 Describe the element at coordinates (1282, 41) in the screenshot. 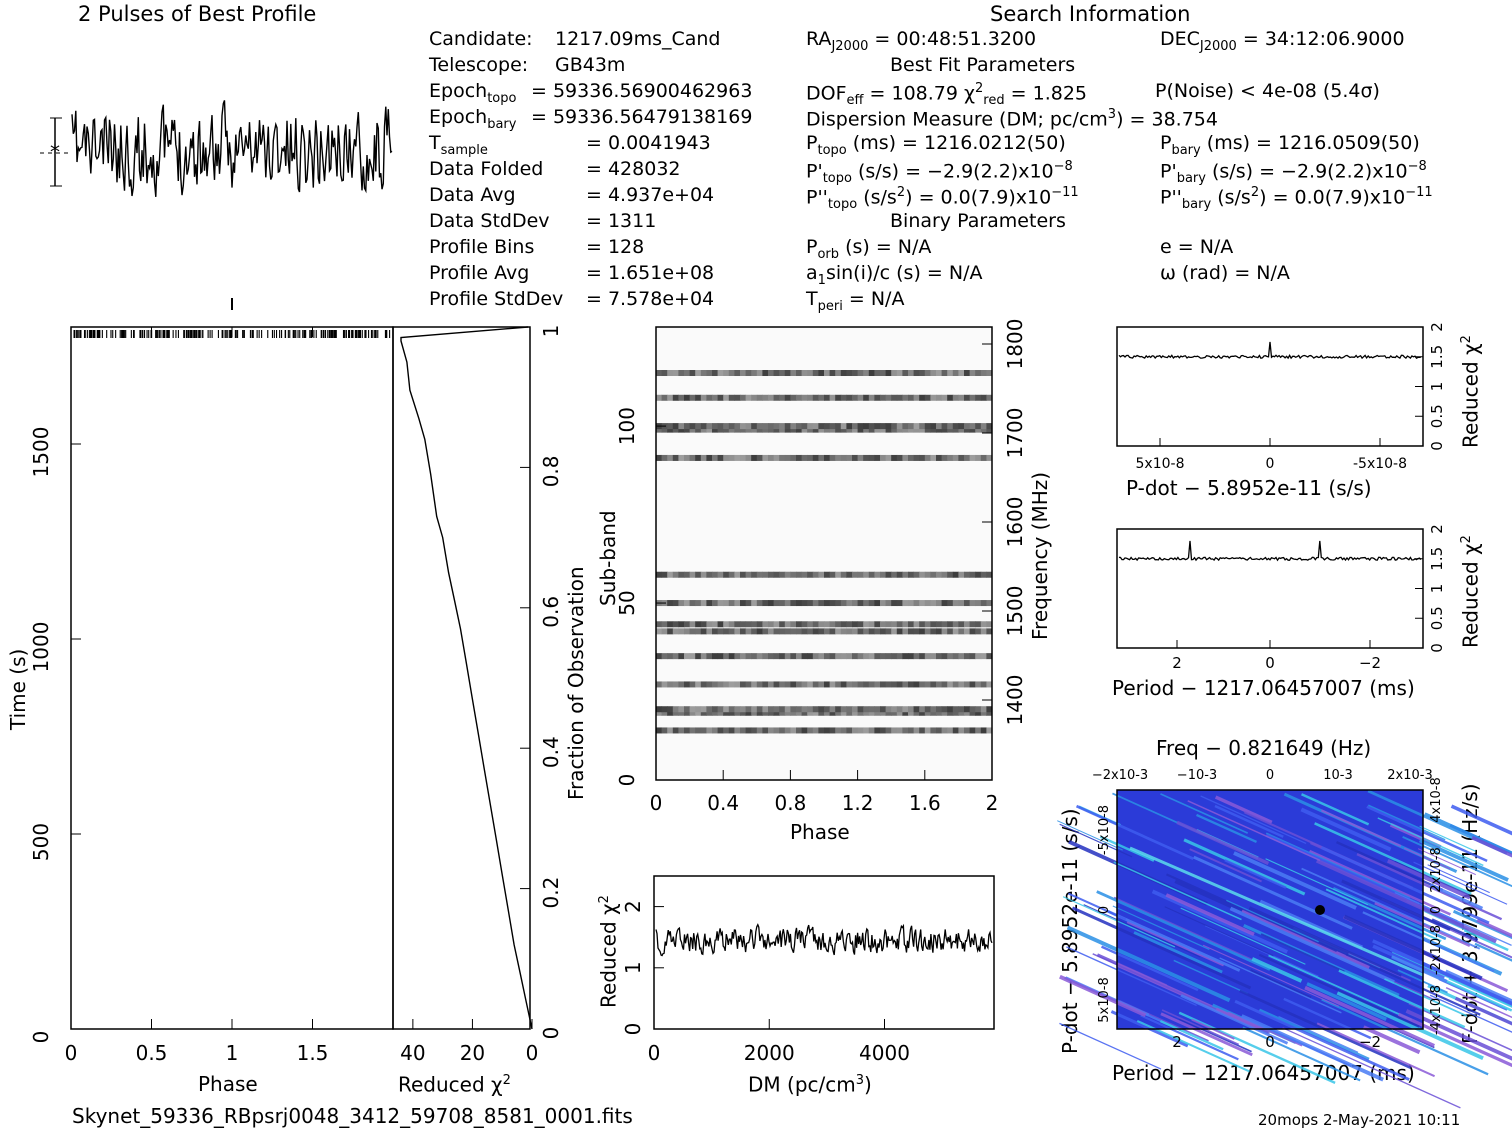

I see `dec-line: DECJ2000 = 34:12:06.9000` at that location.